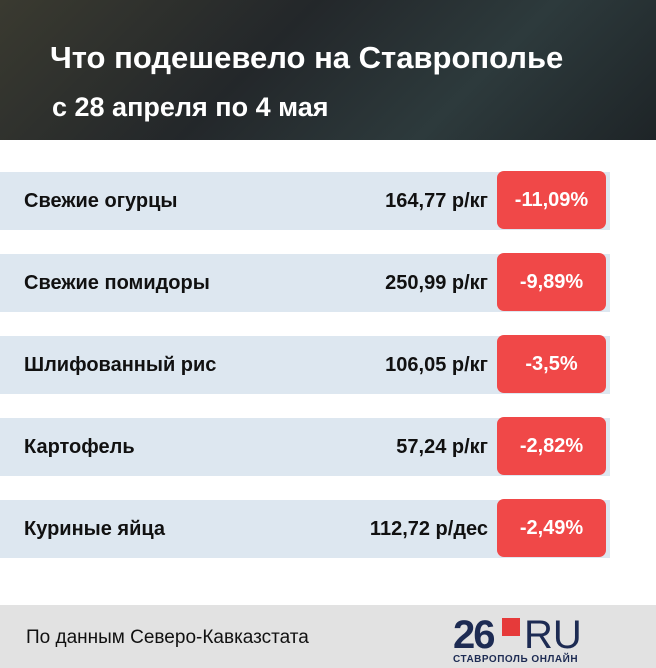 The width and height of the screenshot is (656, 668). I want to click on change-badge: -2,49%, so click(551, 528).